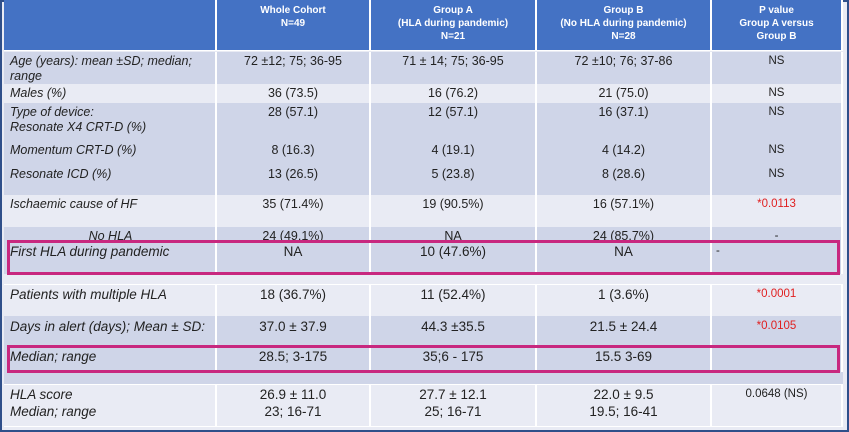  What do you see at coordinates (294, 359) in the screenshot?
I see `cell-whole: 28.5; 3-175` at bounding box center [294, 359].